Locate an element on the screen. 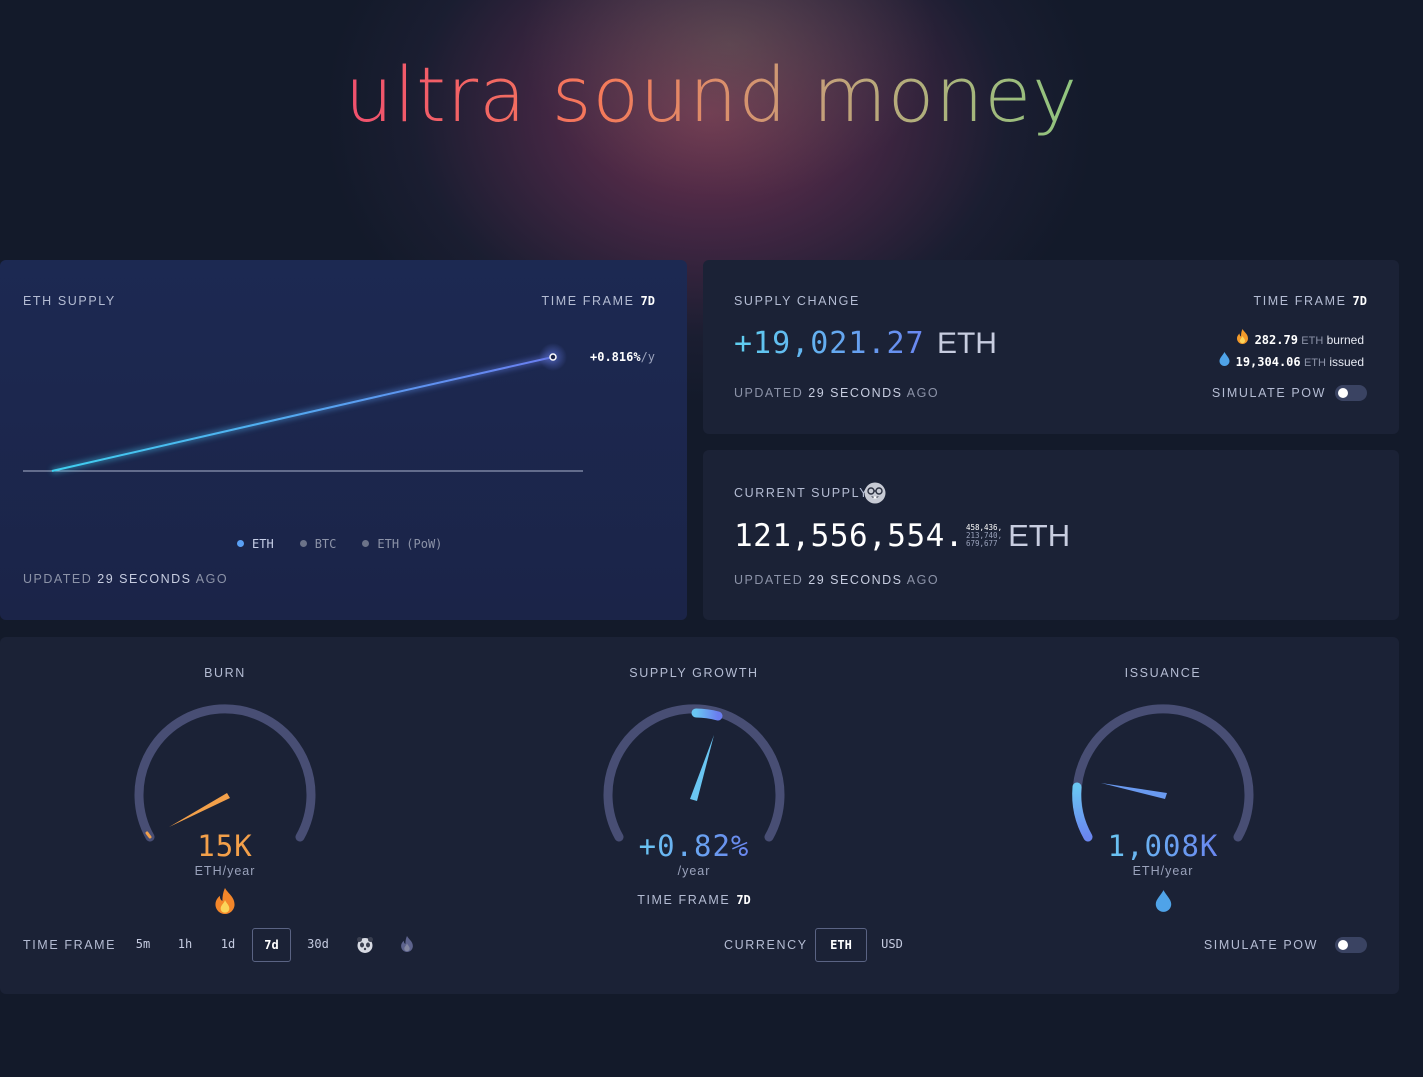 The height and width of the screenshot is (1077, 1423). legend-eth-pow-dot is located at coordinates (366, 543).